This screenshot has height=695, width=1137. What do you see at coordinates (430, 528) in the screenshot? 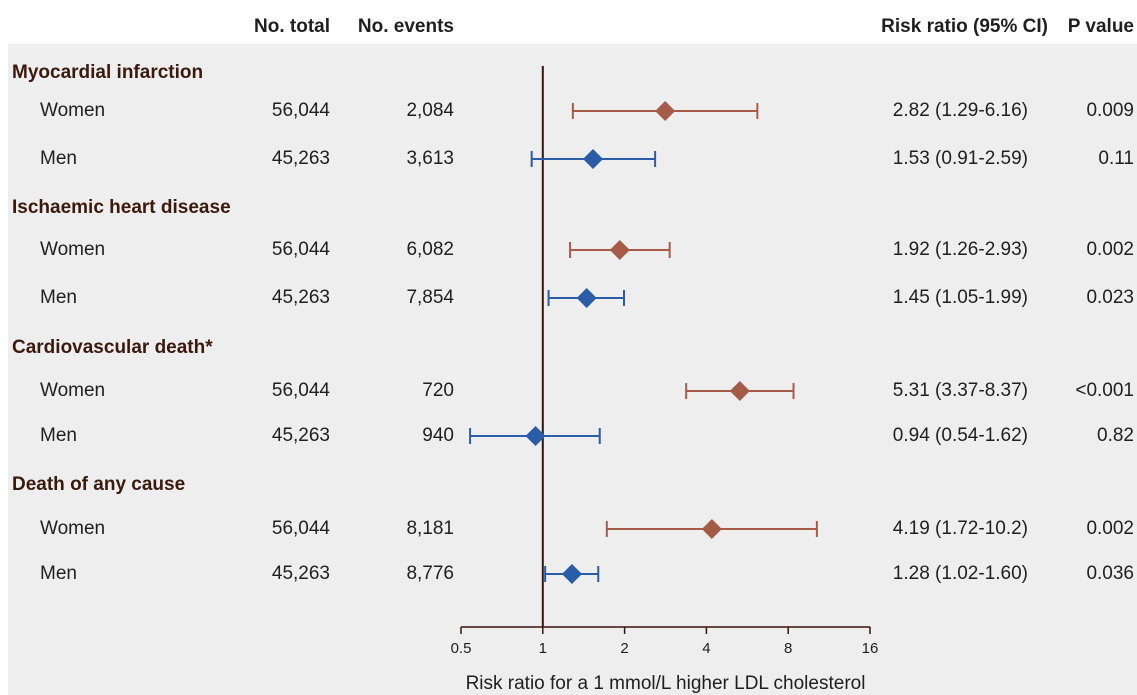
I see `row-events: 8,181` at bounding box center [430, 528].